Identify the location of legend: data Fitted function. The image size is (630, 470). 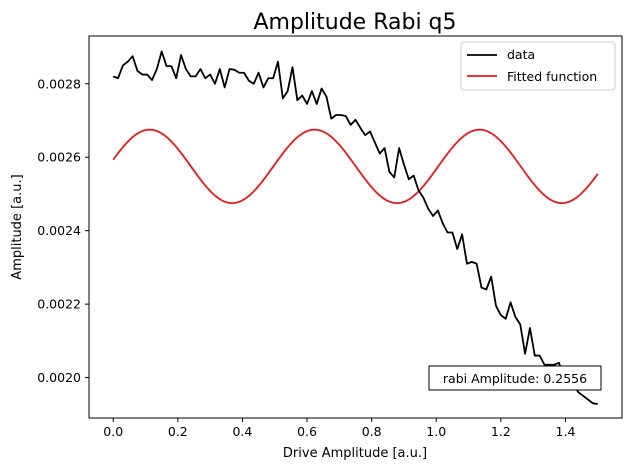
(538, 66).